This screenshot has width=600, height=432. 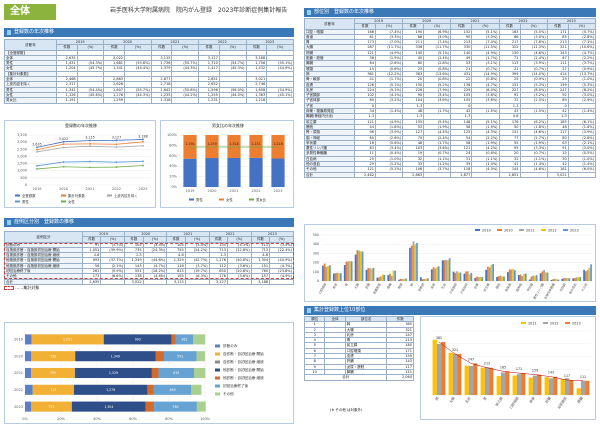 What do you see at coordinates (533, 53) in the screenshot?
I see `table-cell: (4.6%)` at bounding box center [533, 53].